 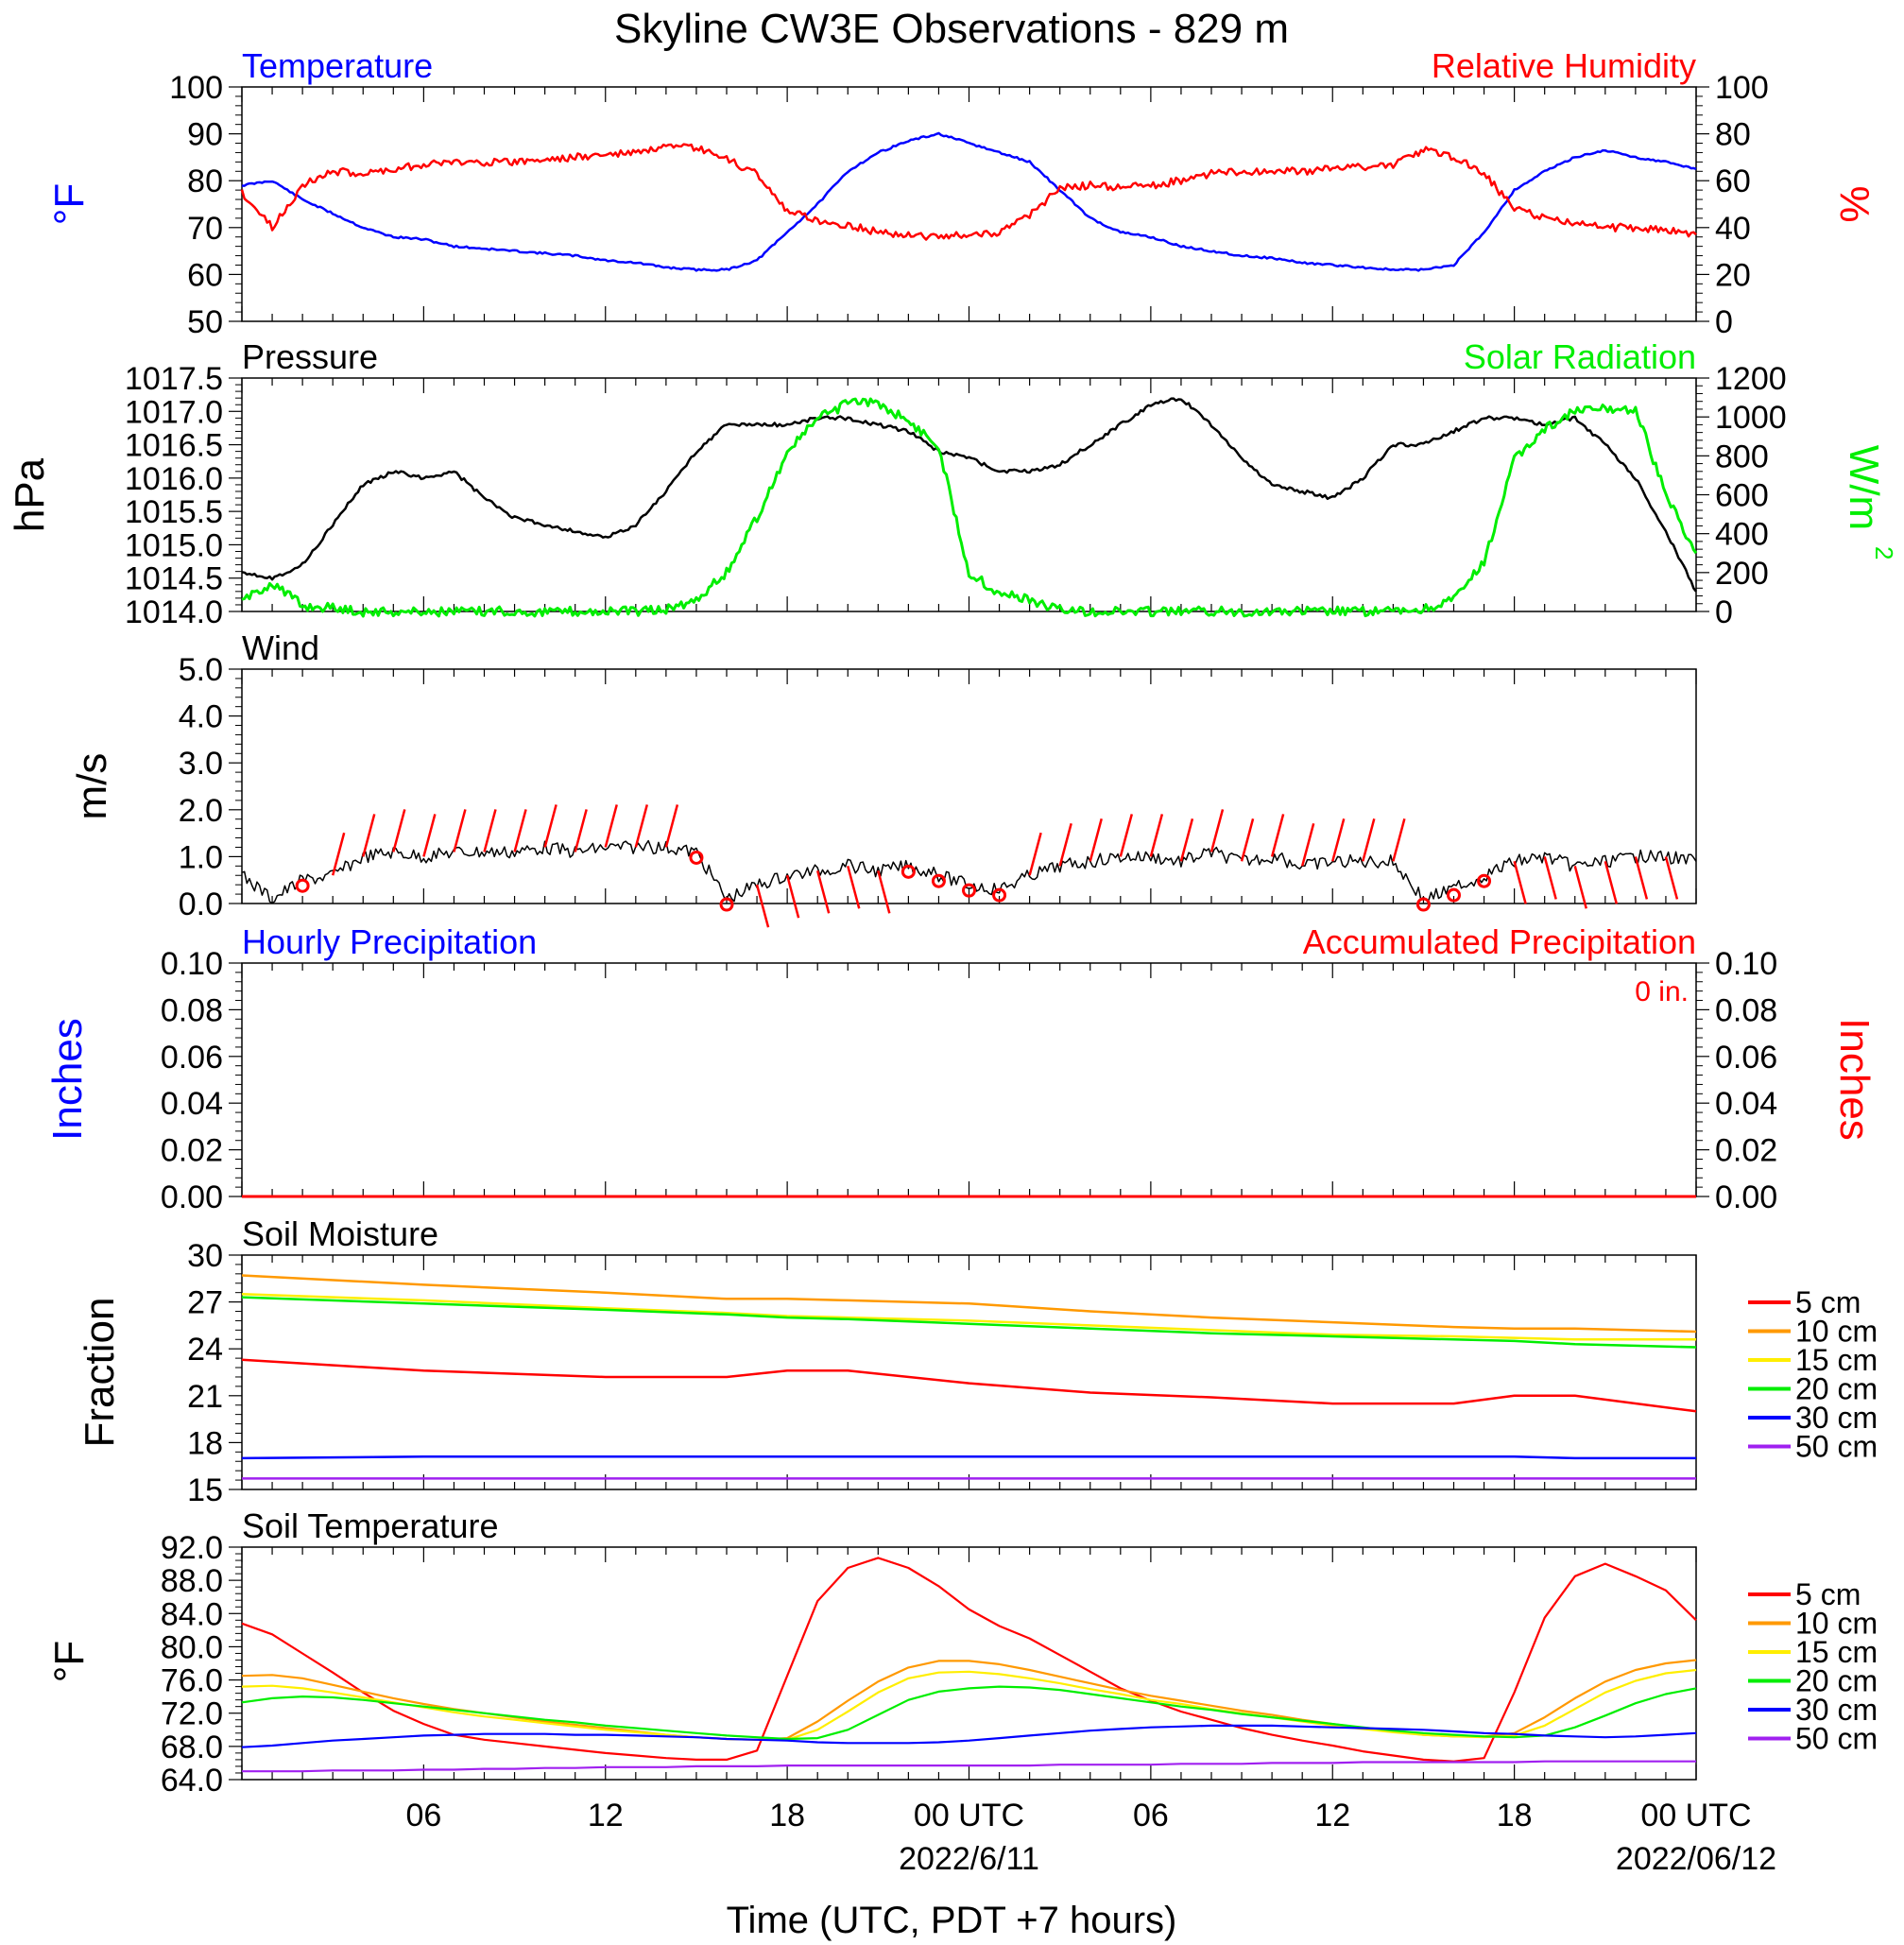 What do you see at coordinates (1855, 204) in the screenshot?
I see `y-axis-label-right: %` at bounding box center [1855, 204].